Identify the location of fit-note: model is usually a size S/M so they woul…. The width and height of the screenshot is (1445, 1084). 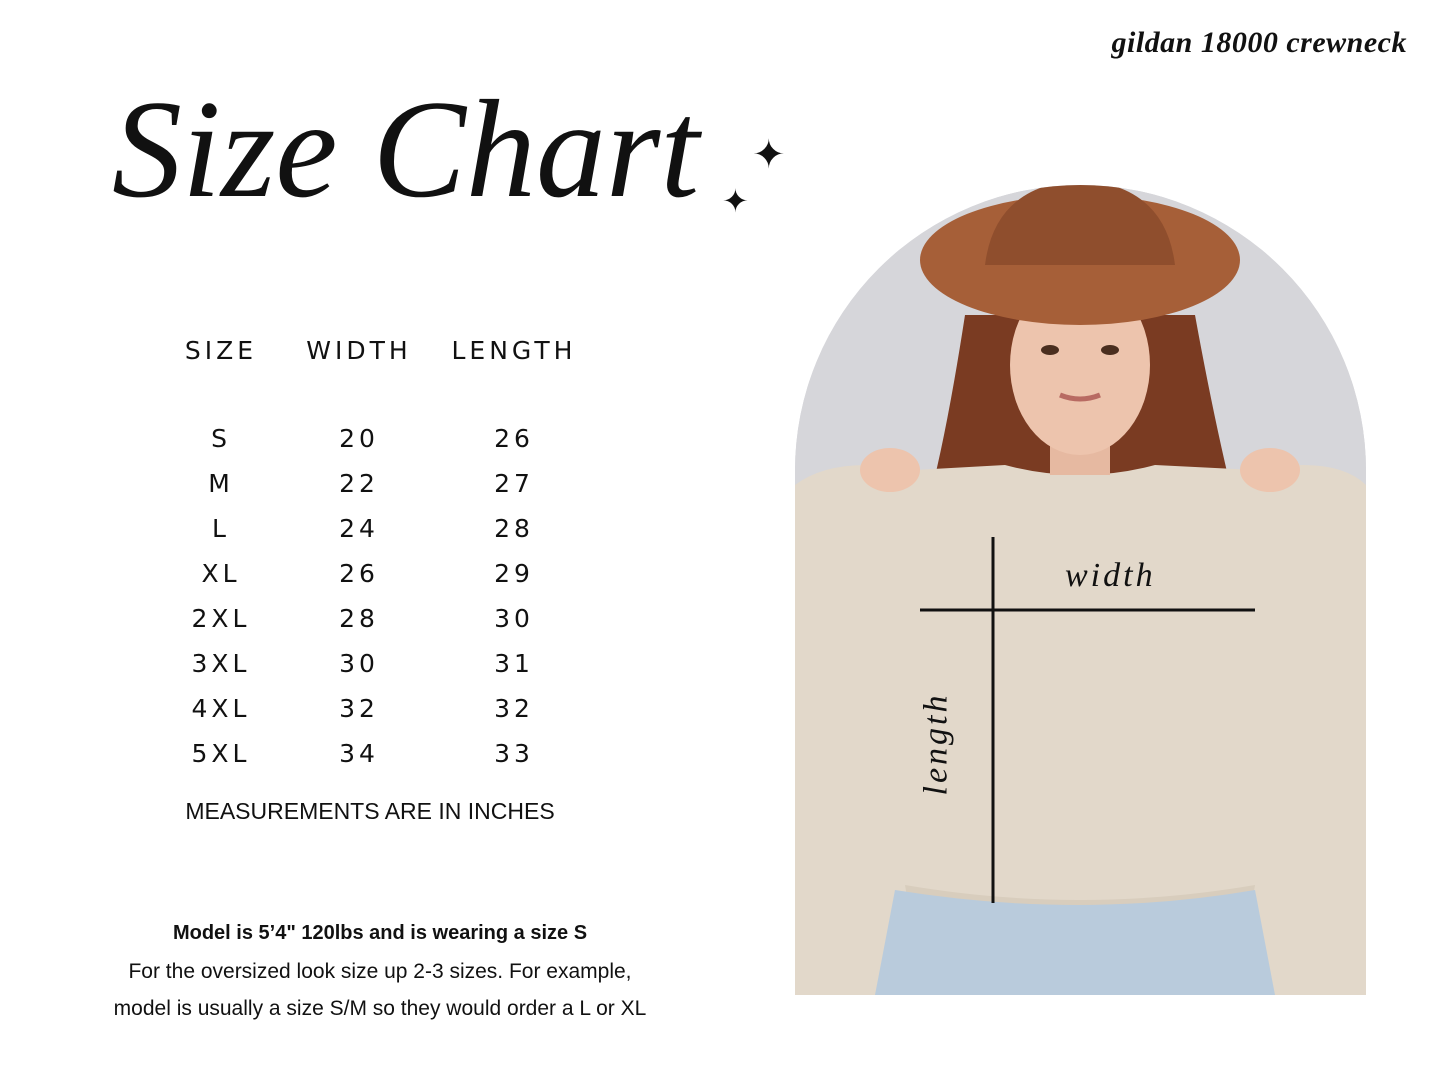
(380, 1008).